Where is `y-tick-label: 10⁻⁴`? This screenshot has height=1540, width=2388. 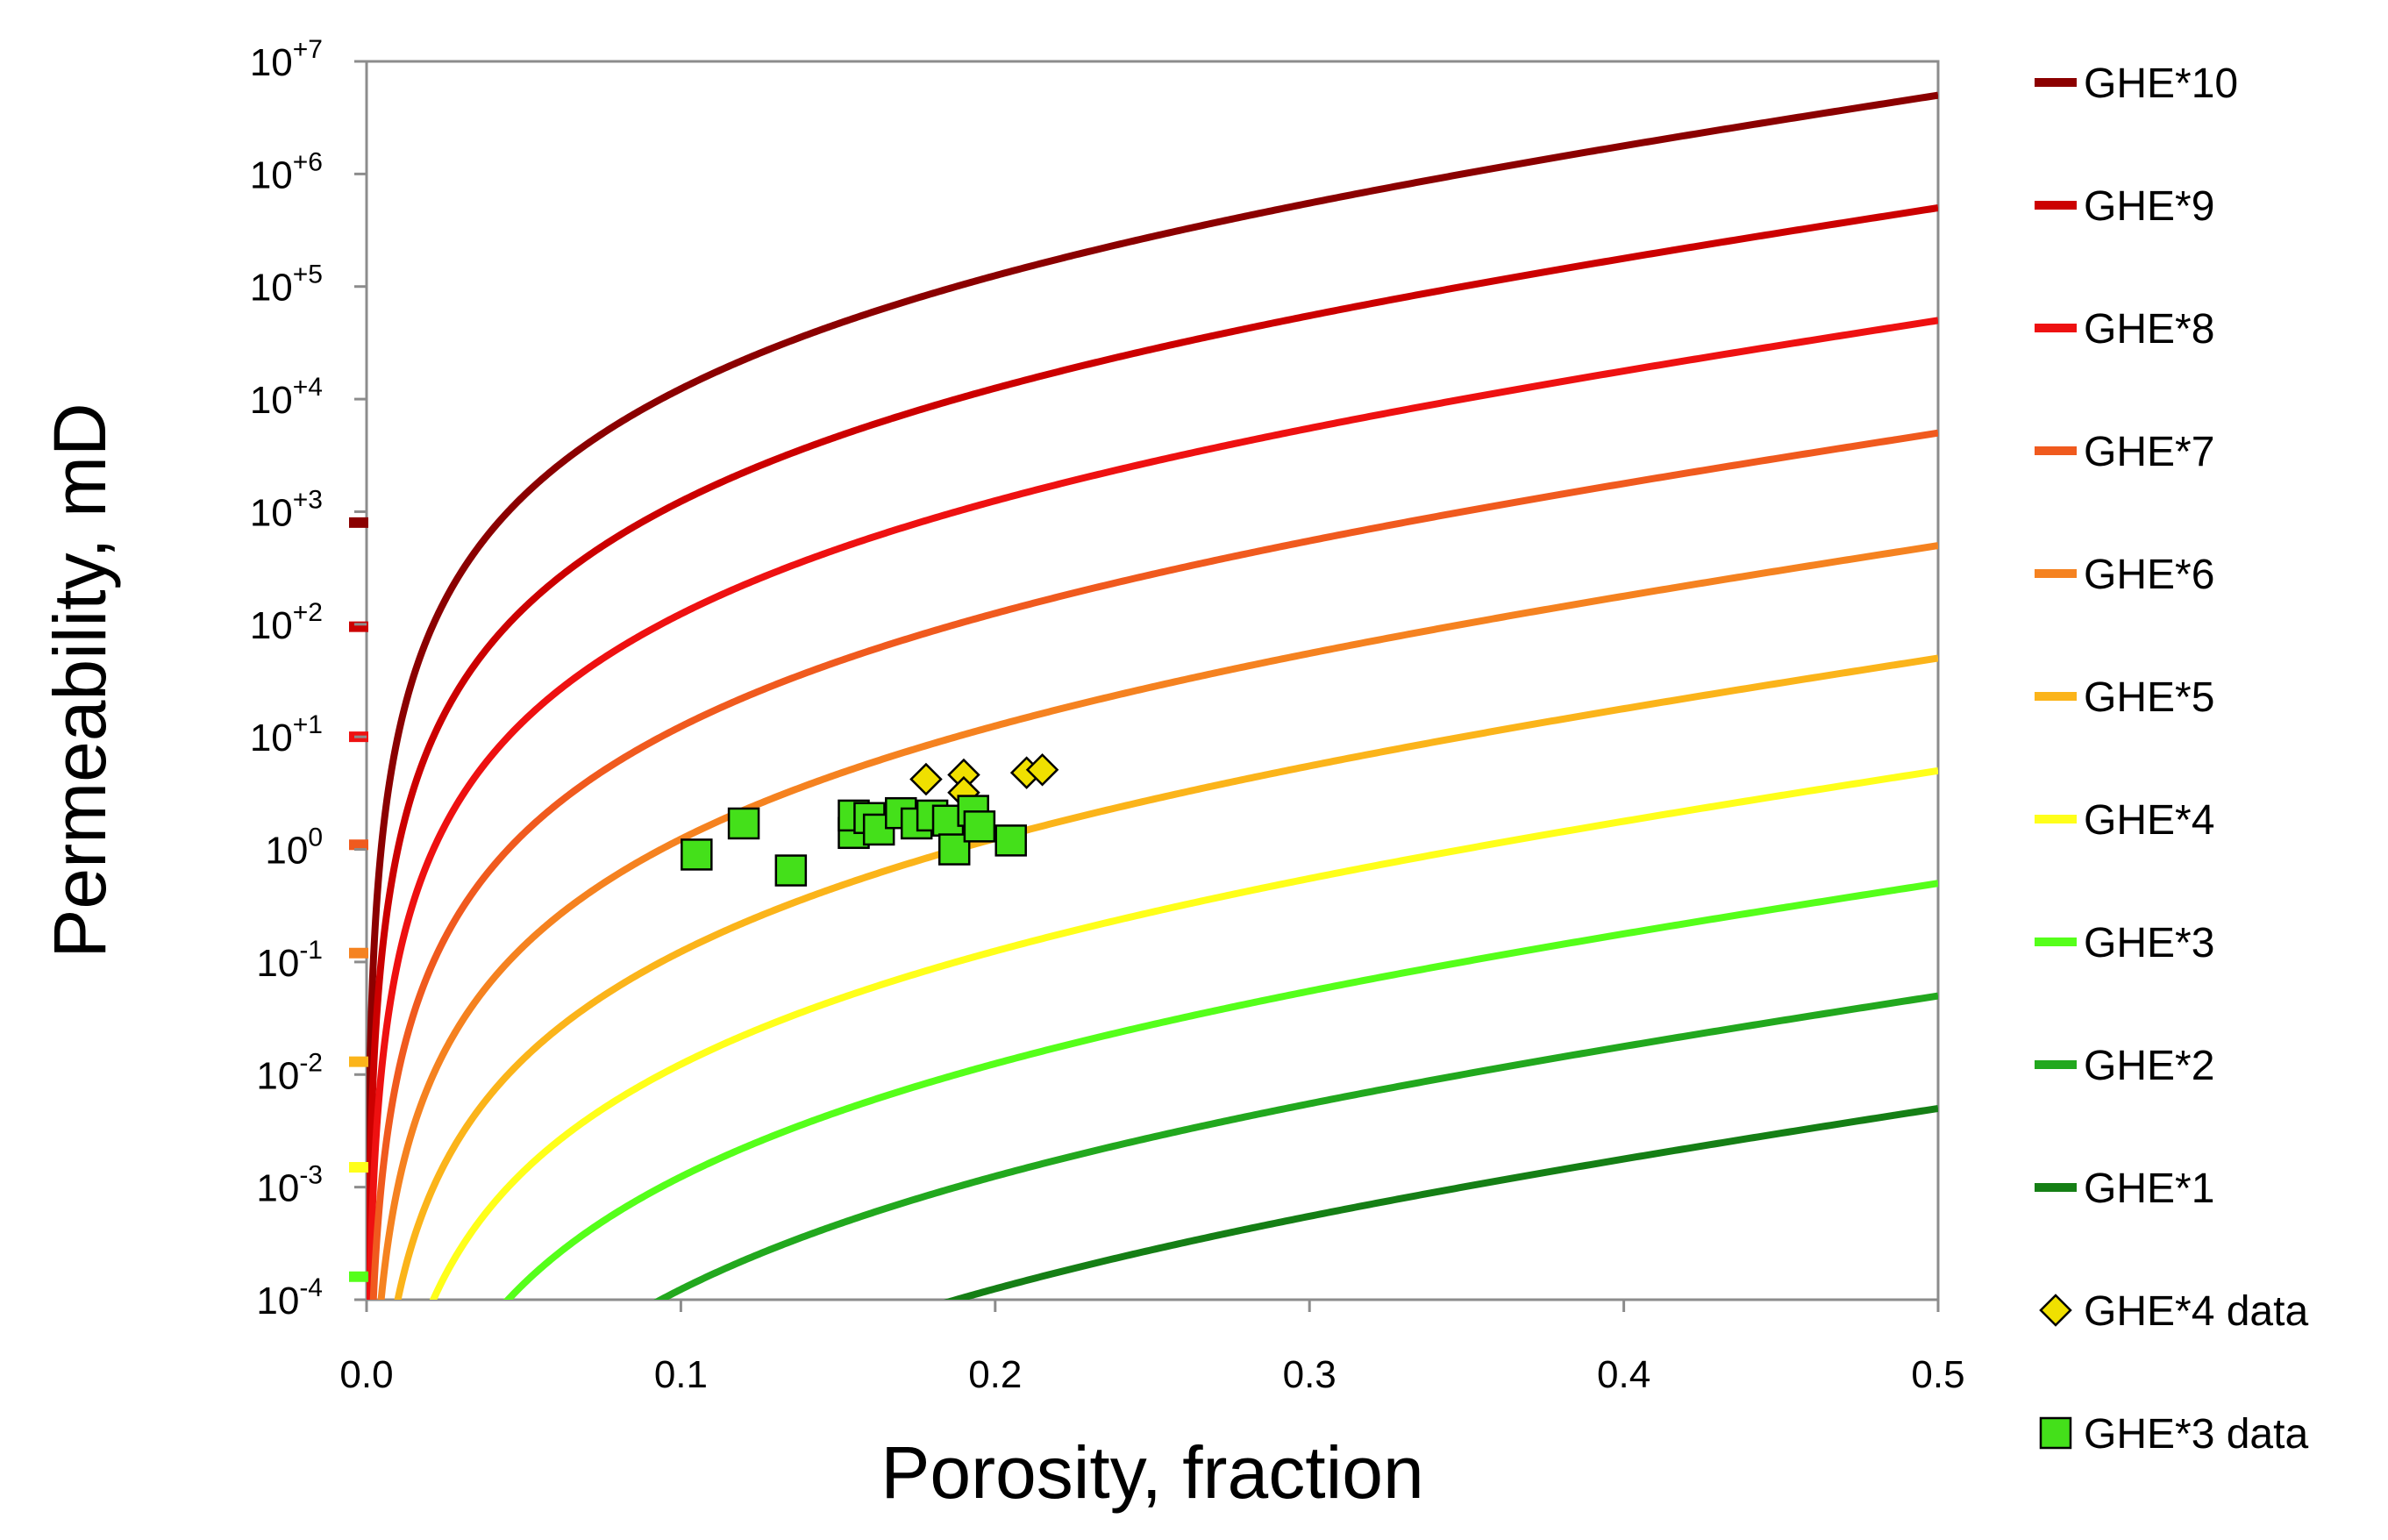 y-tick-label: 10⁻⁴ is located at coordinates (289, 1298).